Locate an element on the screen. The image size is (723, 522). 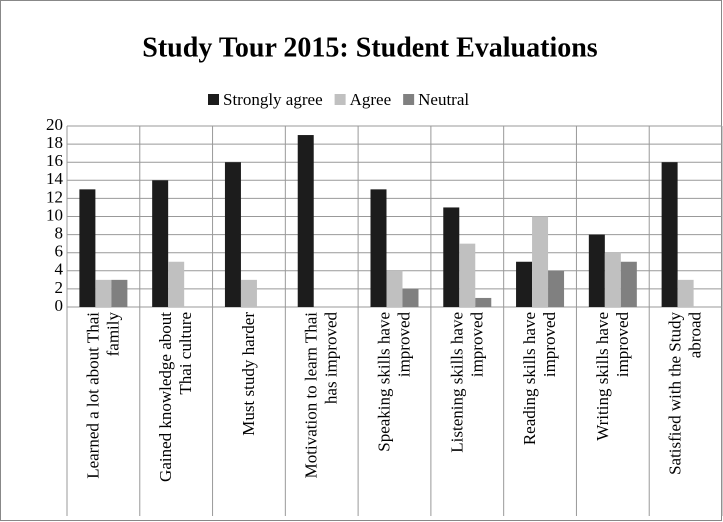
x-tick-label: Reading skills have improved is located at coordinates (540, 379).